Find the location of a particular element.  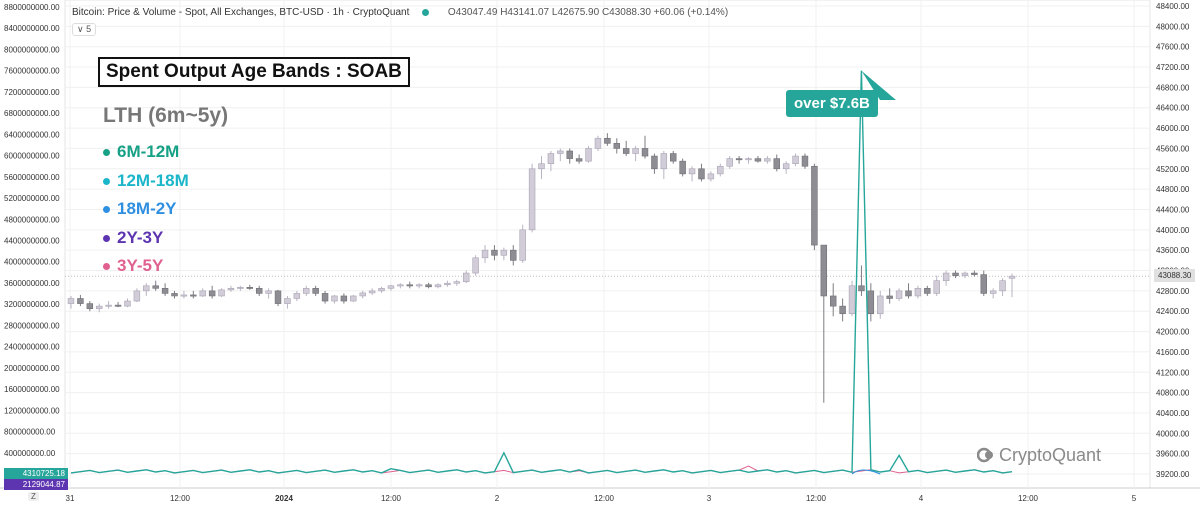

price-tick-label: 48400.00 is located at coordinates (1173, 6).